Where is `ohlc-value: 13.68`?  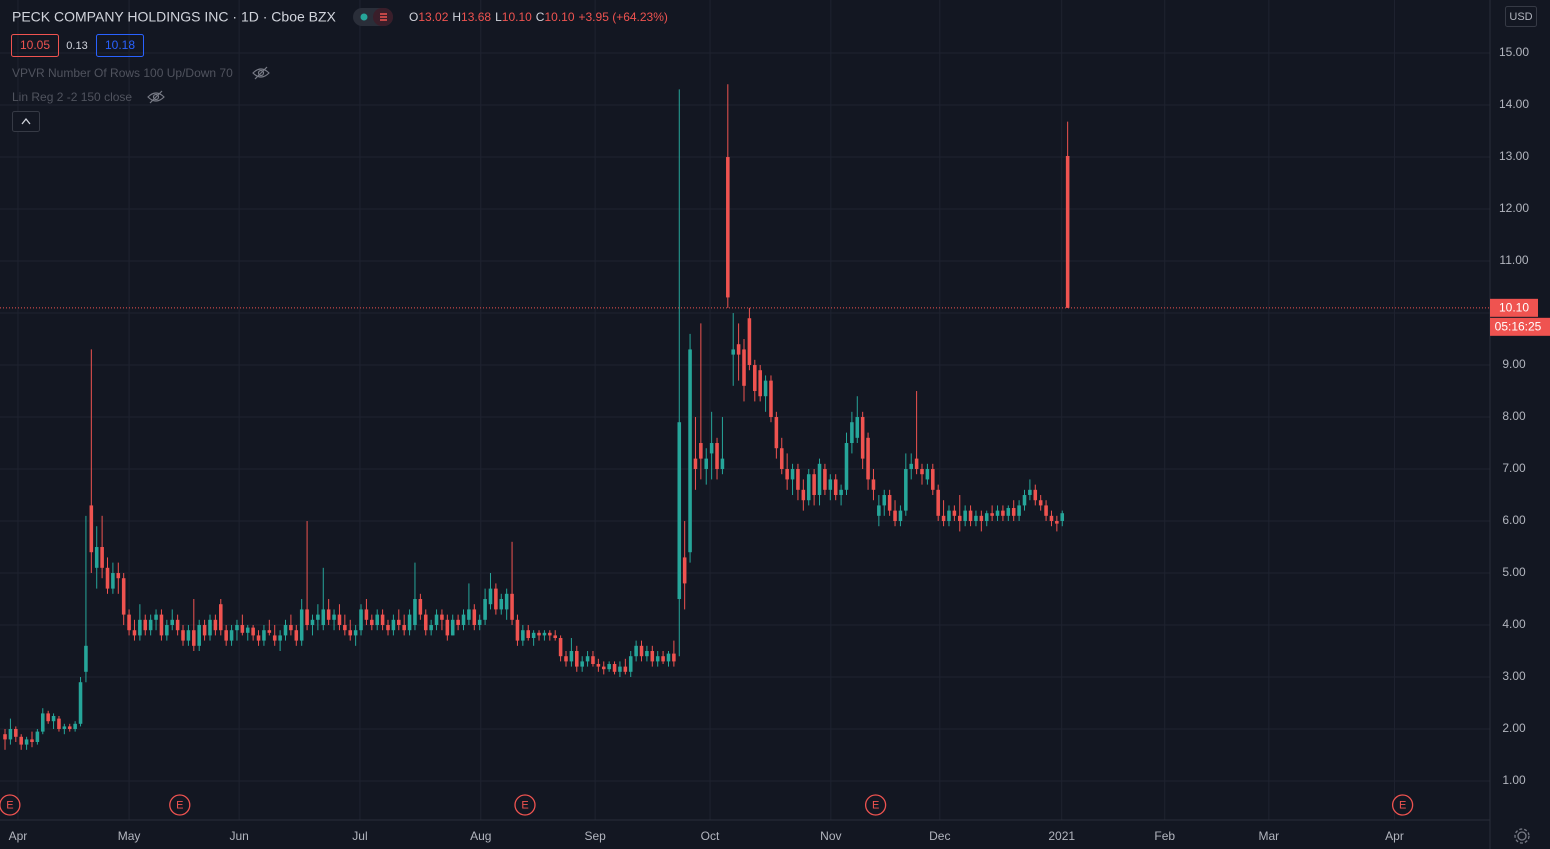
ohlc-value: 13.68 is located at coordinates (476, 17).